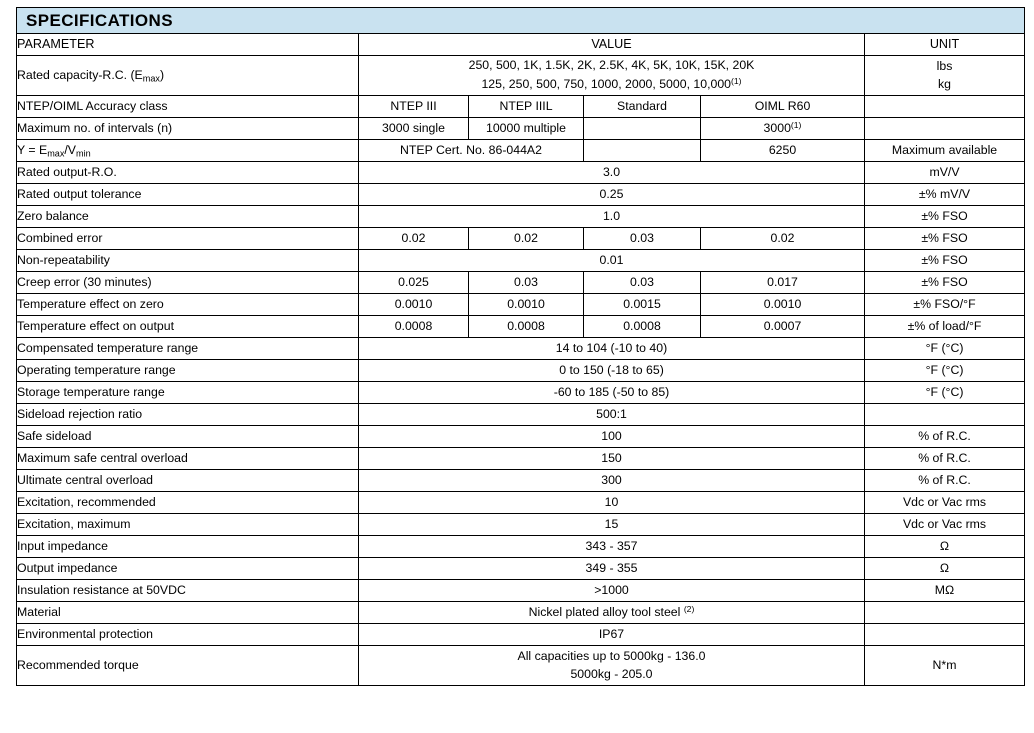  I want to click on cell-excitation-maximum-value: 15, so click(611, 524).